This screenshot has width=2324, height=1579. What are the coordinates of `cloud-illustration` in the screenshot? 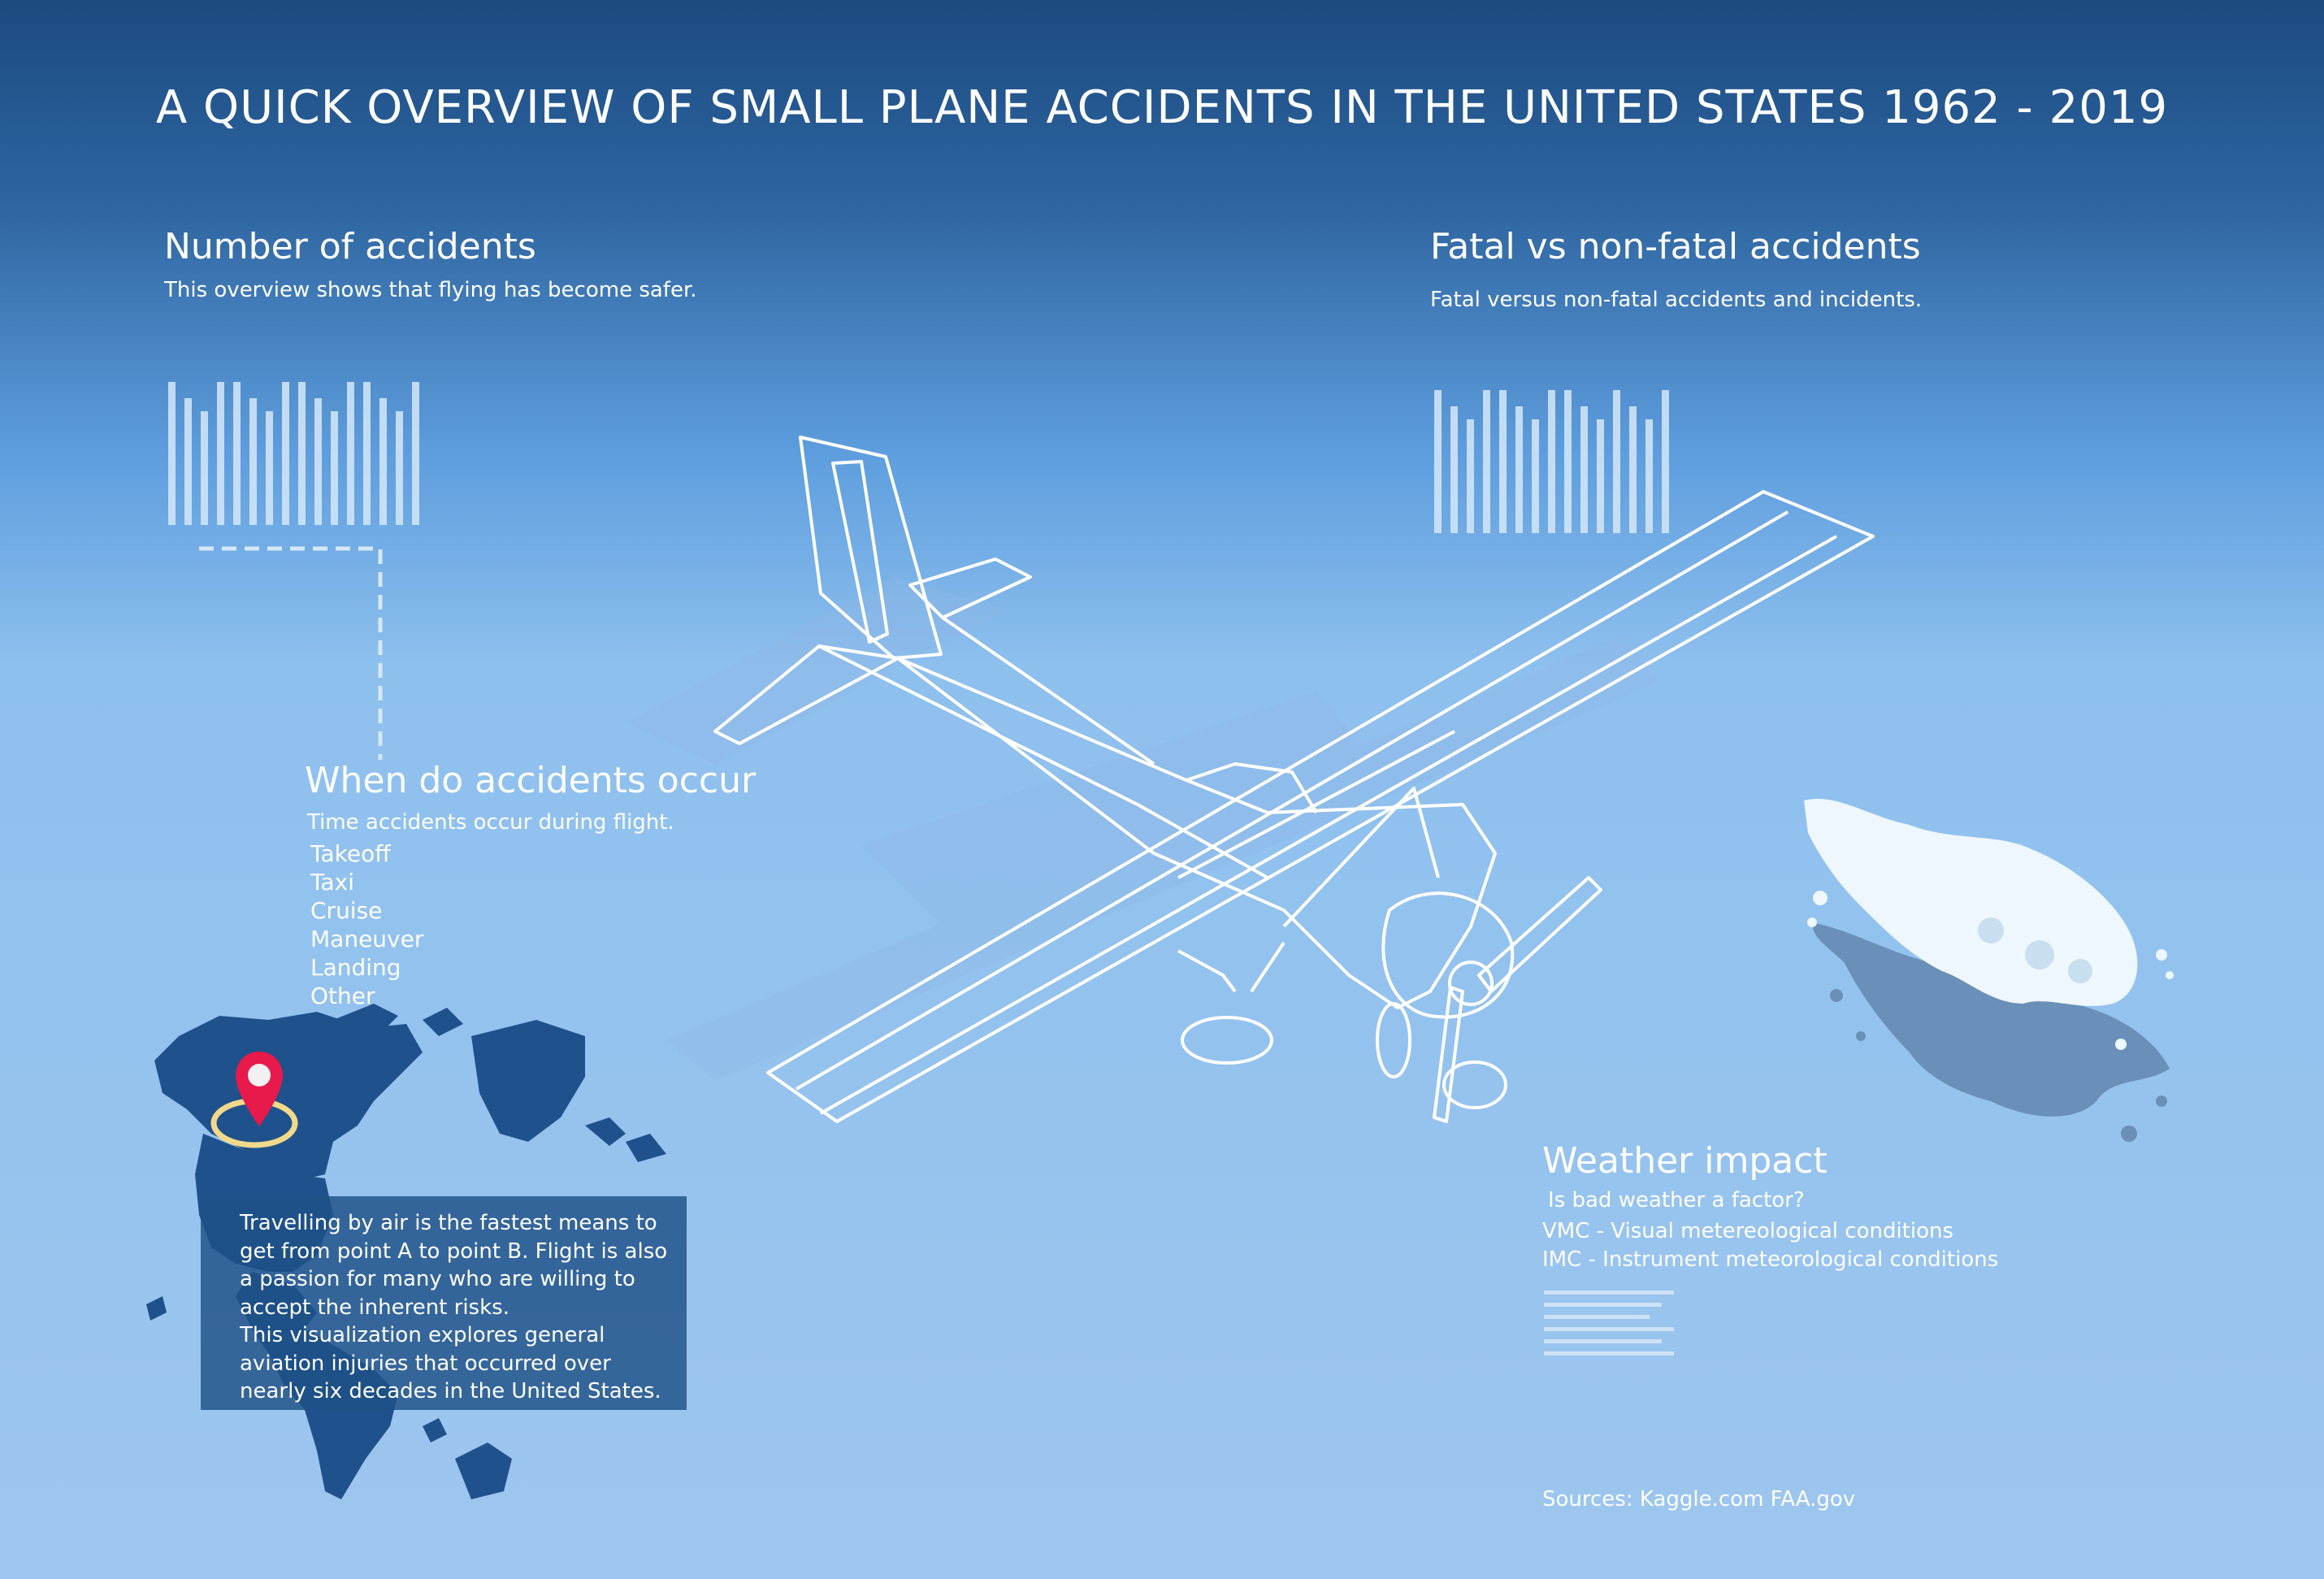 It's located at (1989, 970).